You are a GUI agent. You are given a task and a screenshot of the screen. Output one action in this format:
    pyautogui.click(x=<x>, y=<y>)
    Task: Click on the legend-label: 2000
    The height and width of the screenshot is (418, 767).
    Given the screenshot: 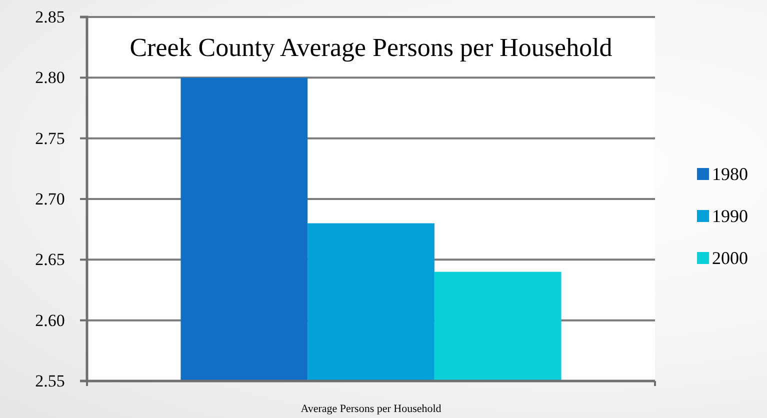 What is the action you would take?
    pyautogui.click(x=730, y=258)
    